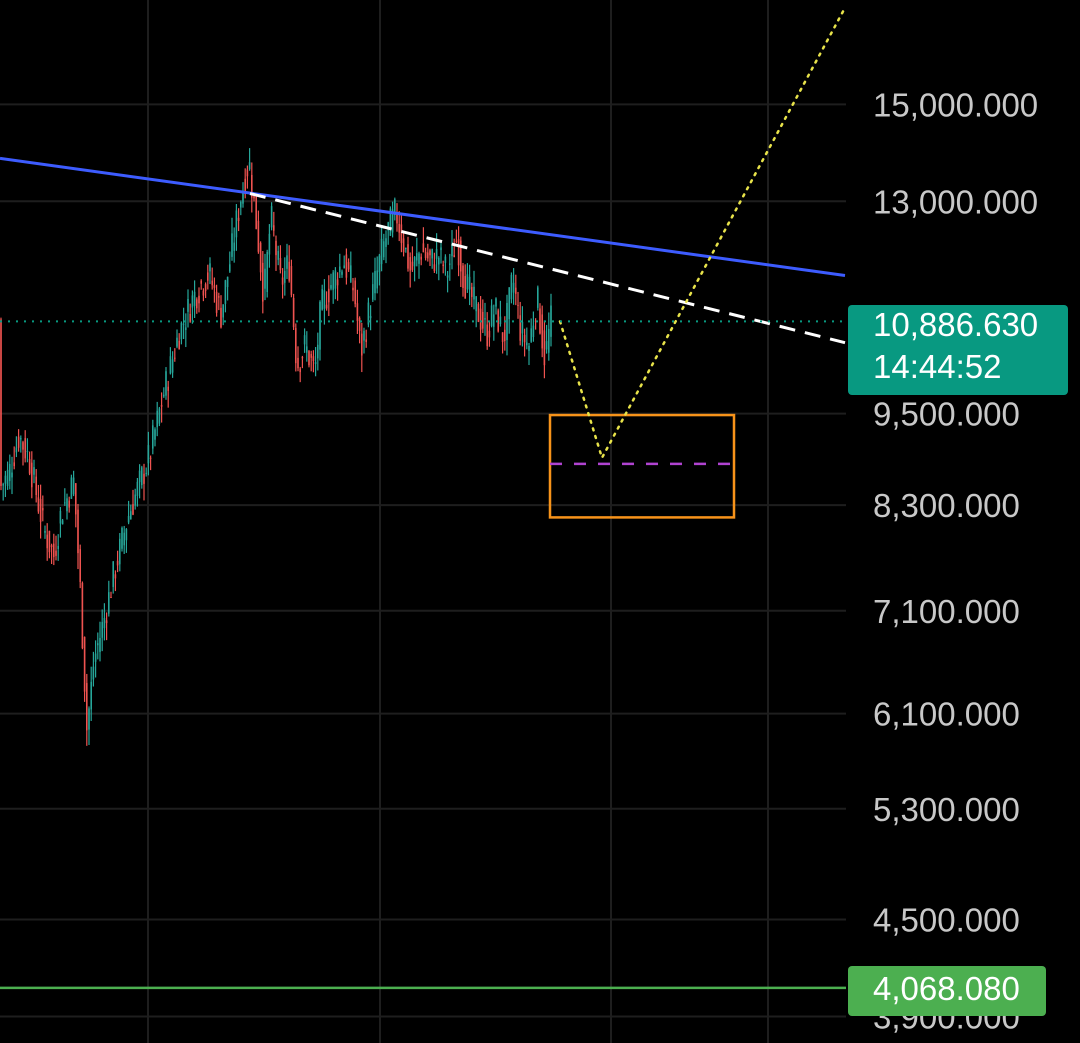 Image resolution: width=1080 pixels, height=1043 pixels. Describe the element at coordinates (423, 216) in the screenshot. I see `resistance-trendline` at that location.